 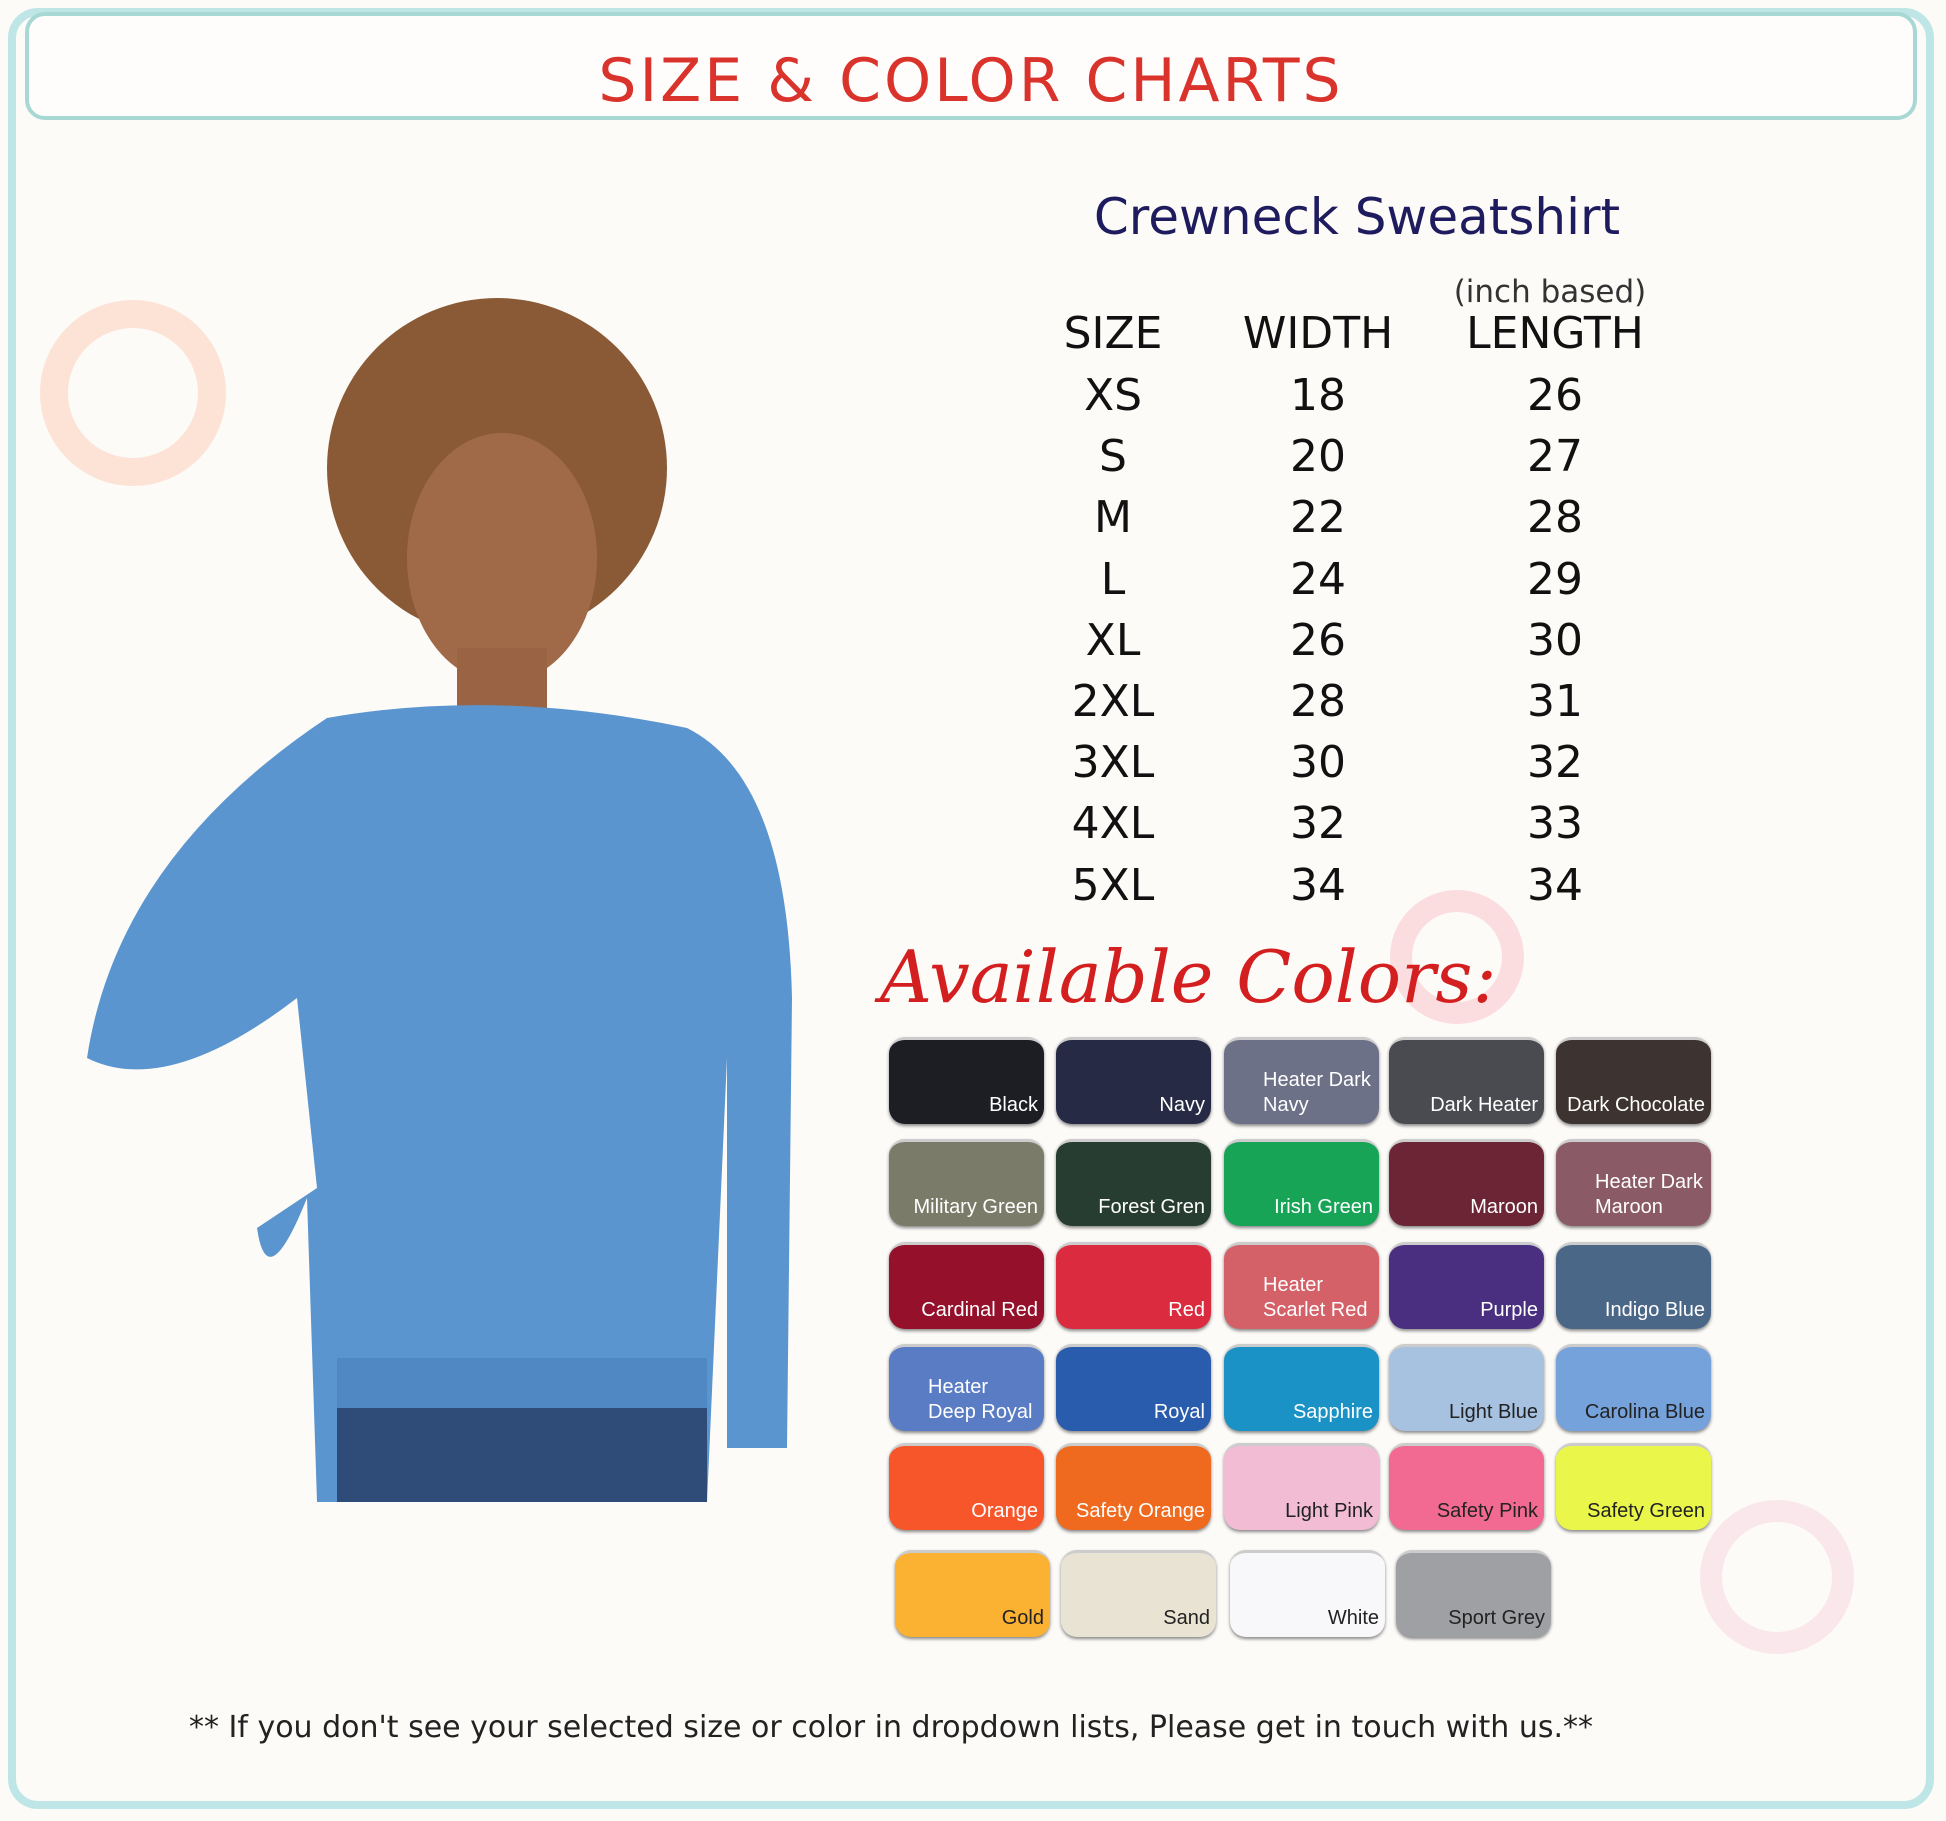 What do you see at coordinates (1466, 1182) in the screenshot?
I see `color-swatch: Maroon` at bounding box center [1466, 1182].